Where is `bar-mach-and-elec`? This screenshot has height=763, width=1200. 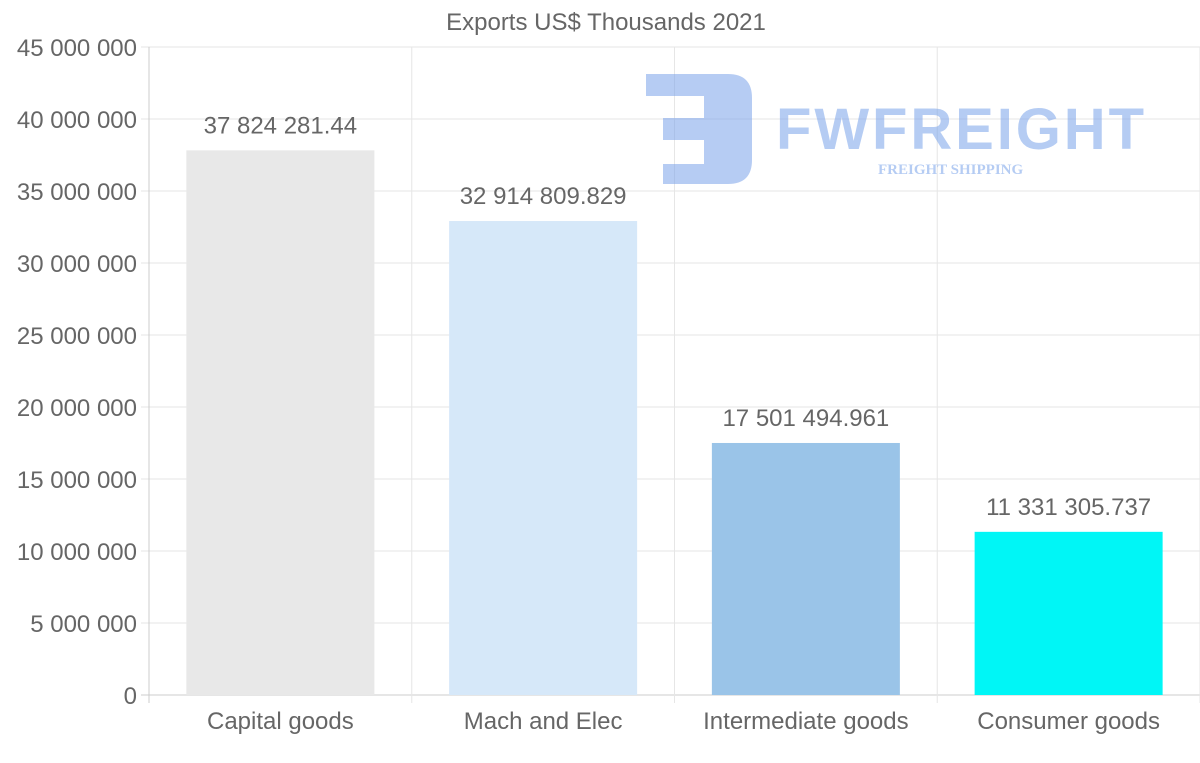
bar-mach-and-elec is located at coordinates (543, 458).